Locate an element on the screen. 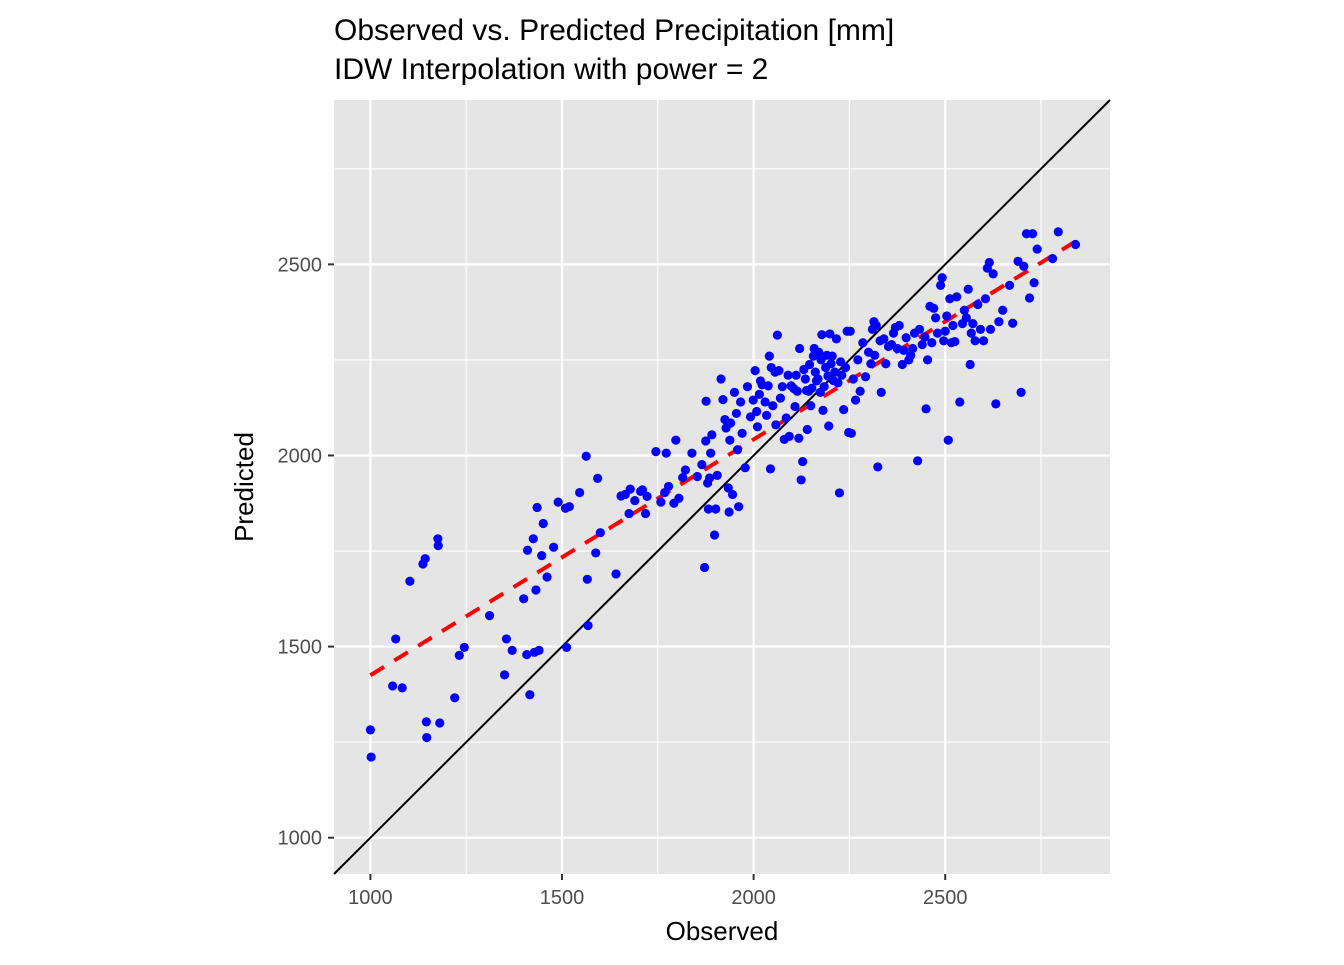 This screenshot has width=1344, height=965. y-tick-label: 1500 is located at coordinates (300, 648).